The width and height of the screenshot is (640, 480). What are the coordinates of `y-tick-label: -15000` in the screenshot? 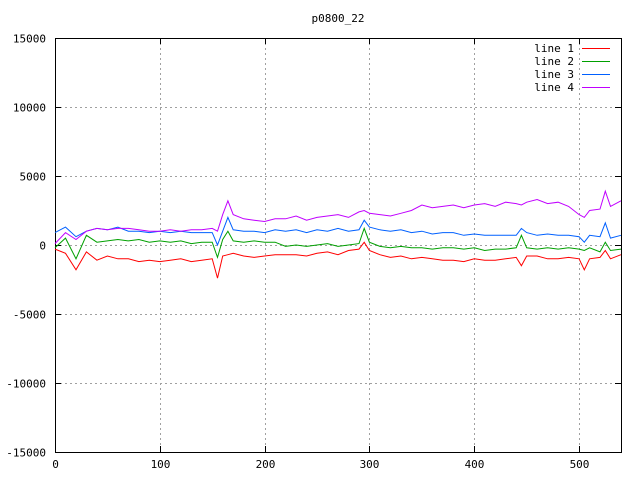 It's located at (26, 453).